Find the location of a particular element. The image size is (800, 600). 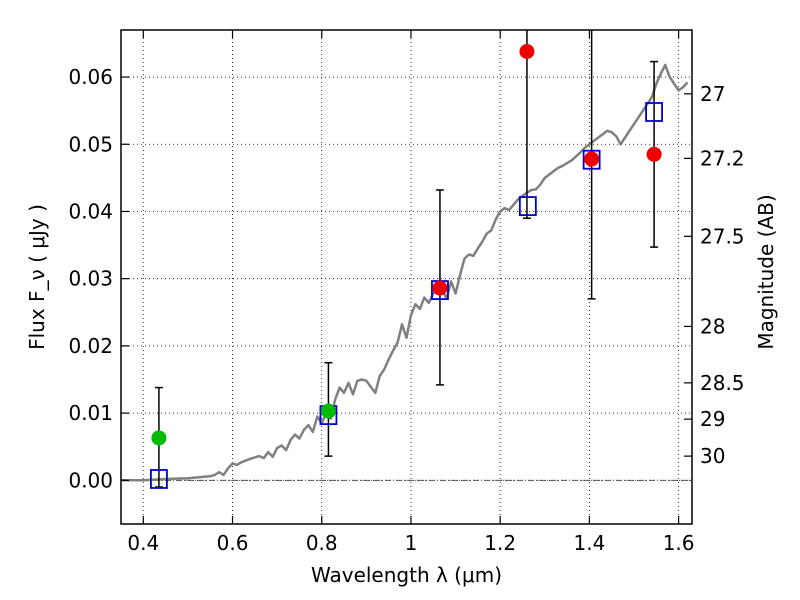

y-tick-label: 0.05 is located at coordinates (90, 144).